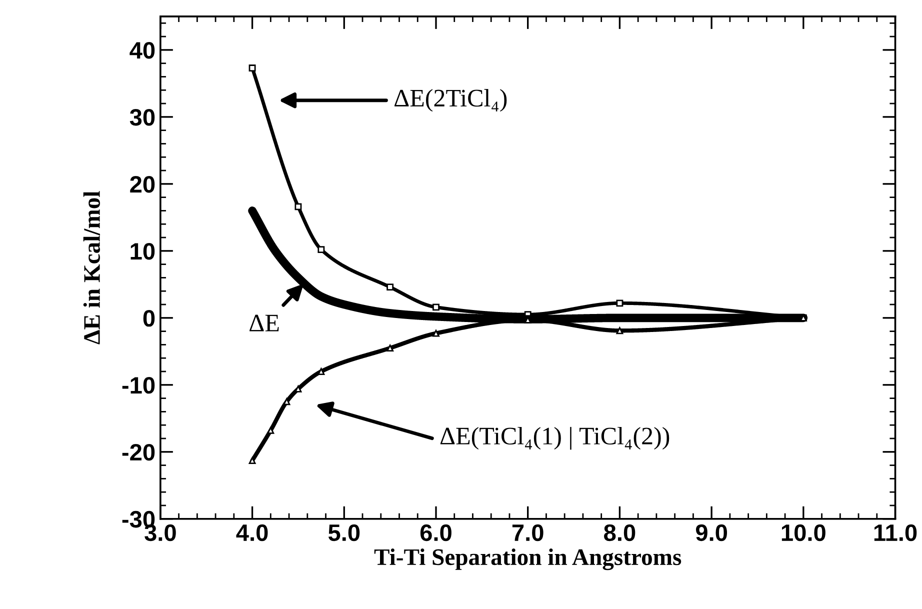 This screenshot has width=922, height=609. Describe the element at coordinates (555, 438) in the screenshot. I see `annotation: ΔE(TiCl₄(1) | TiCl₄(2))` at that location.